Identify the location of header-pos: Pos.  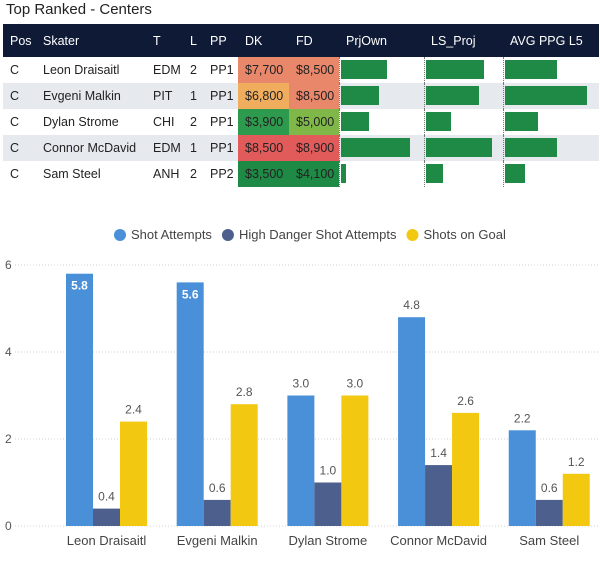
(21, 40).